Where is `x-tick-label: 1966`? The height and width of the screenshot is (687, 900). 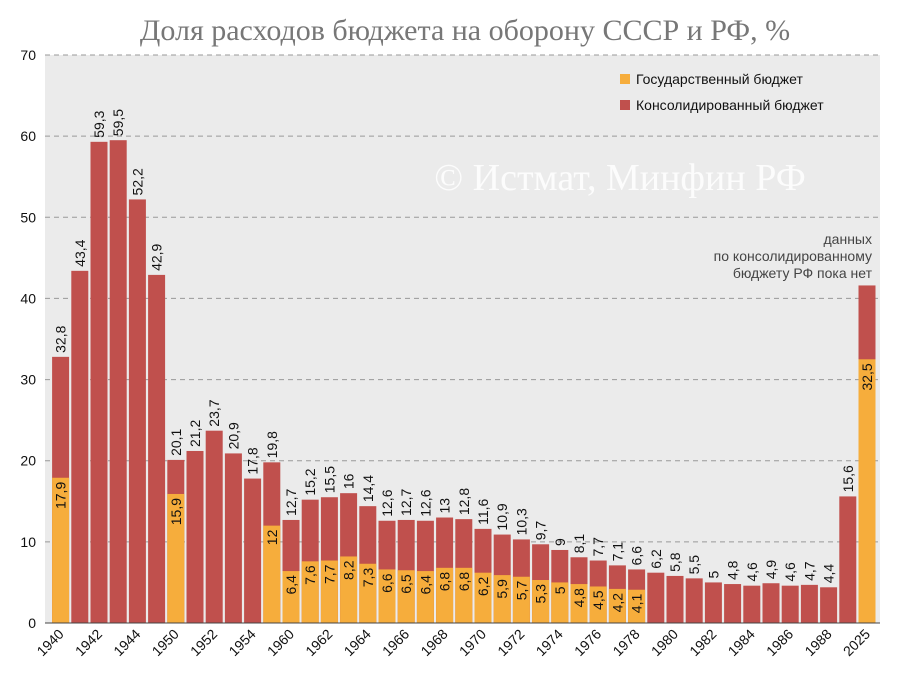 x-tick-label: 1966 is located at coordinates (395, 642).